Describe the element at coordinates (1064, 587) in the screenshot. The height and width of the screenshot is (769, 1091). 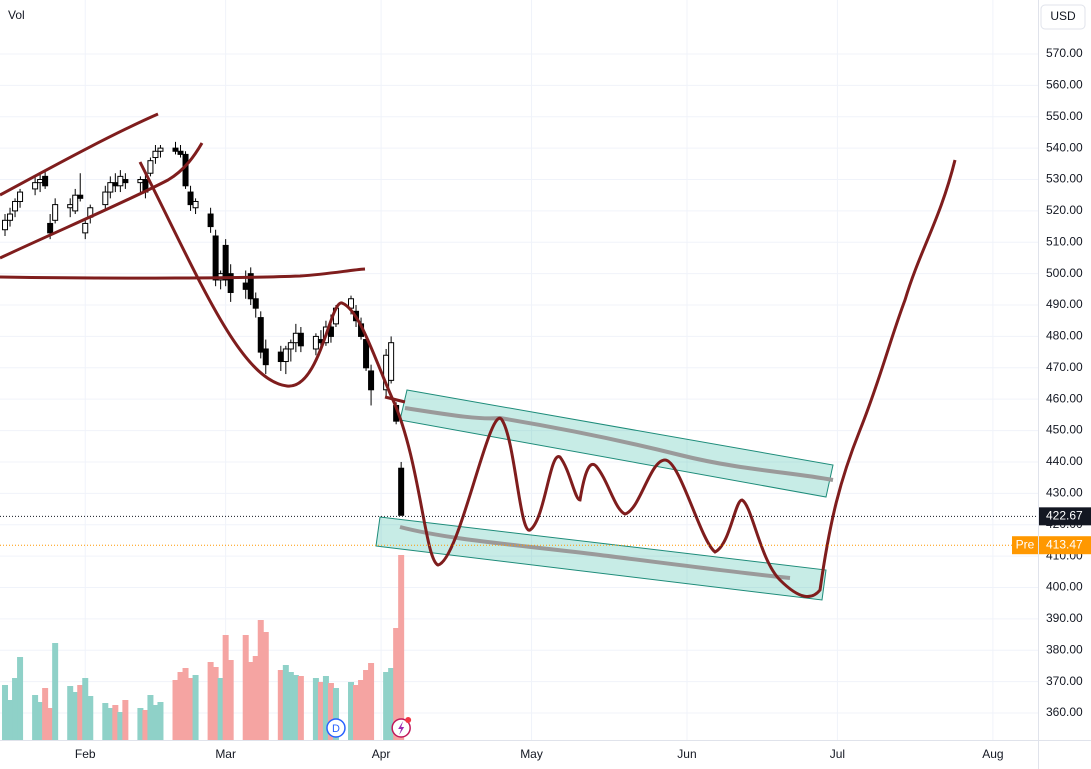
I see `y-tick-label: 400.00` at that location.